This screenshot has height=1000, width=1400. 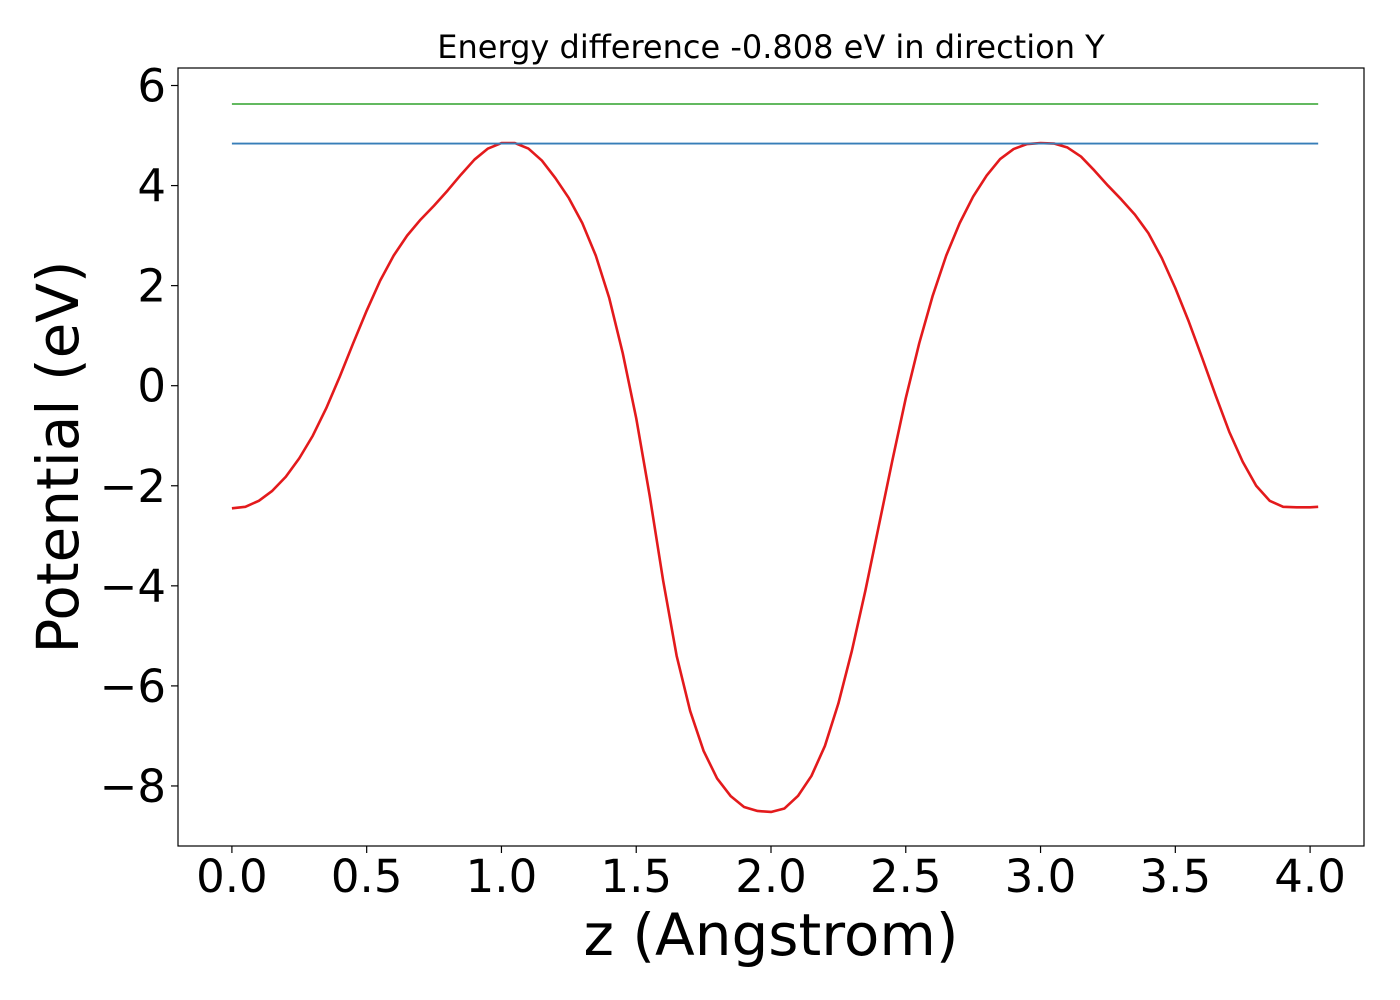 What do you see at coordinates (133, 786) in the screenshot?
I see `y-tick-label: −8` at bounding box center [133, 786].